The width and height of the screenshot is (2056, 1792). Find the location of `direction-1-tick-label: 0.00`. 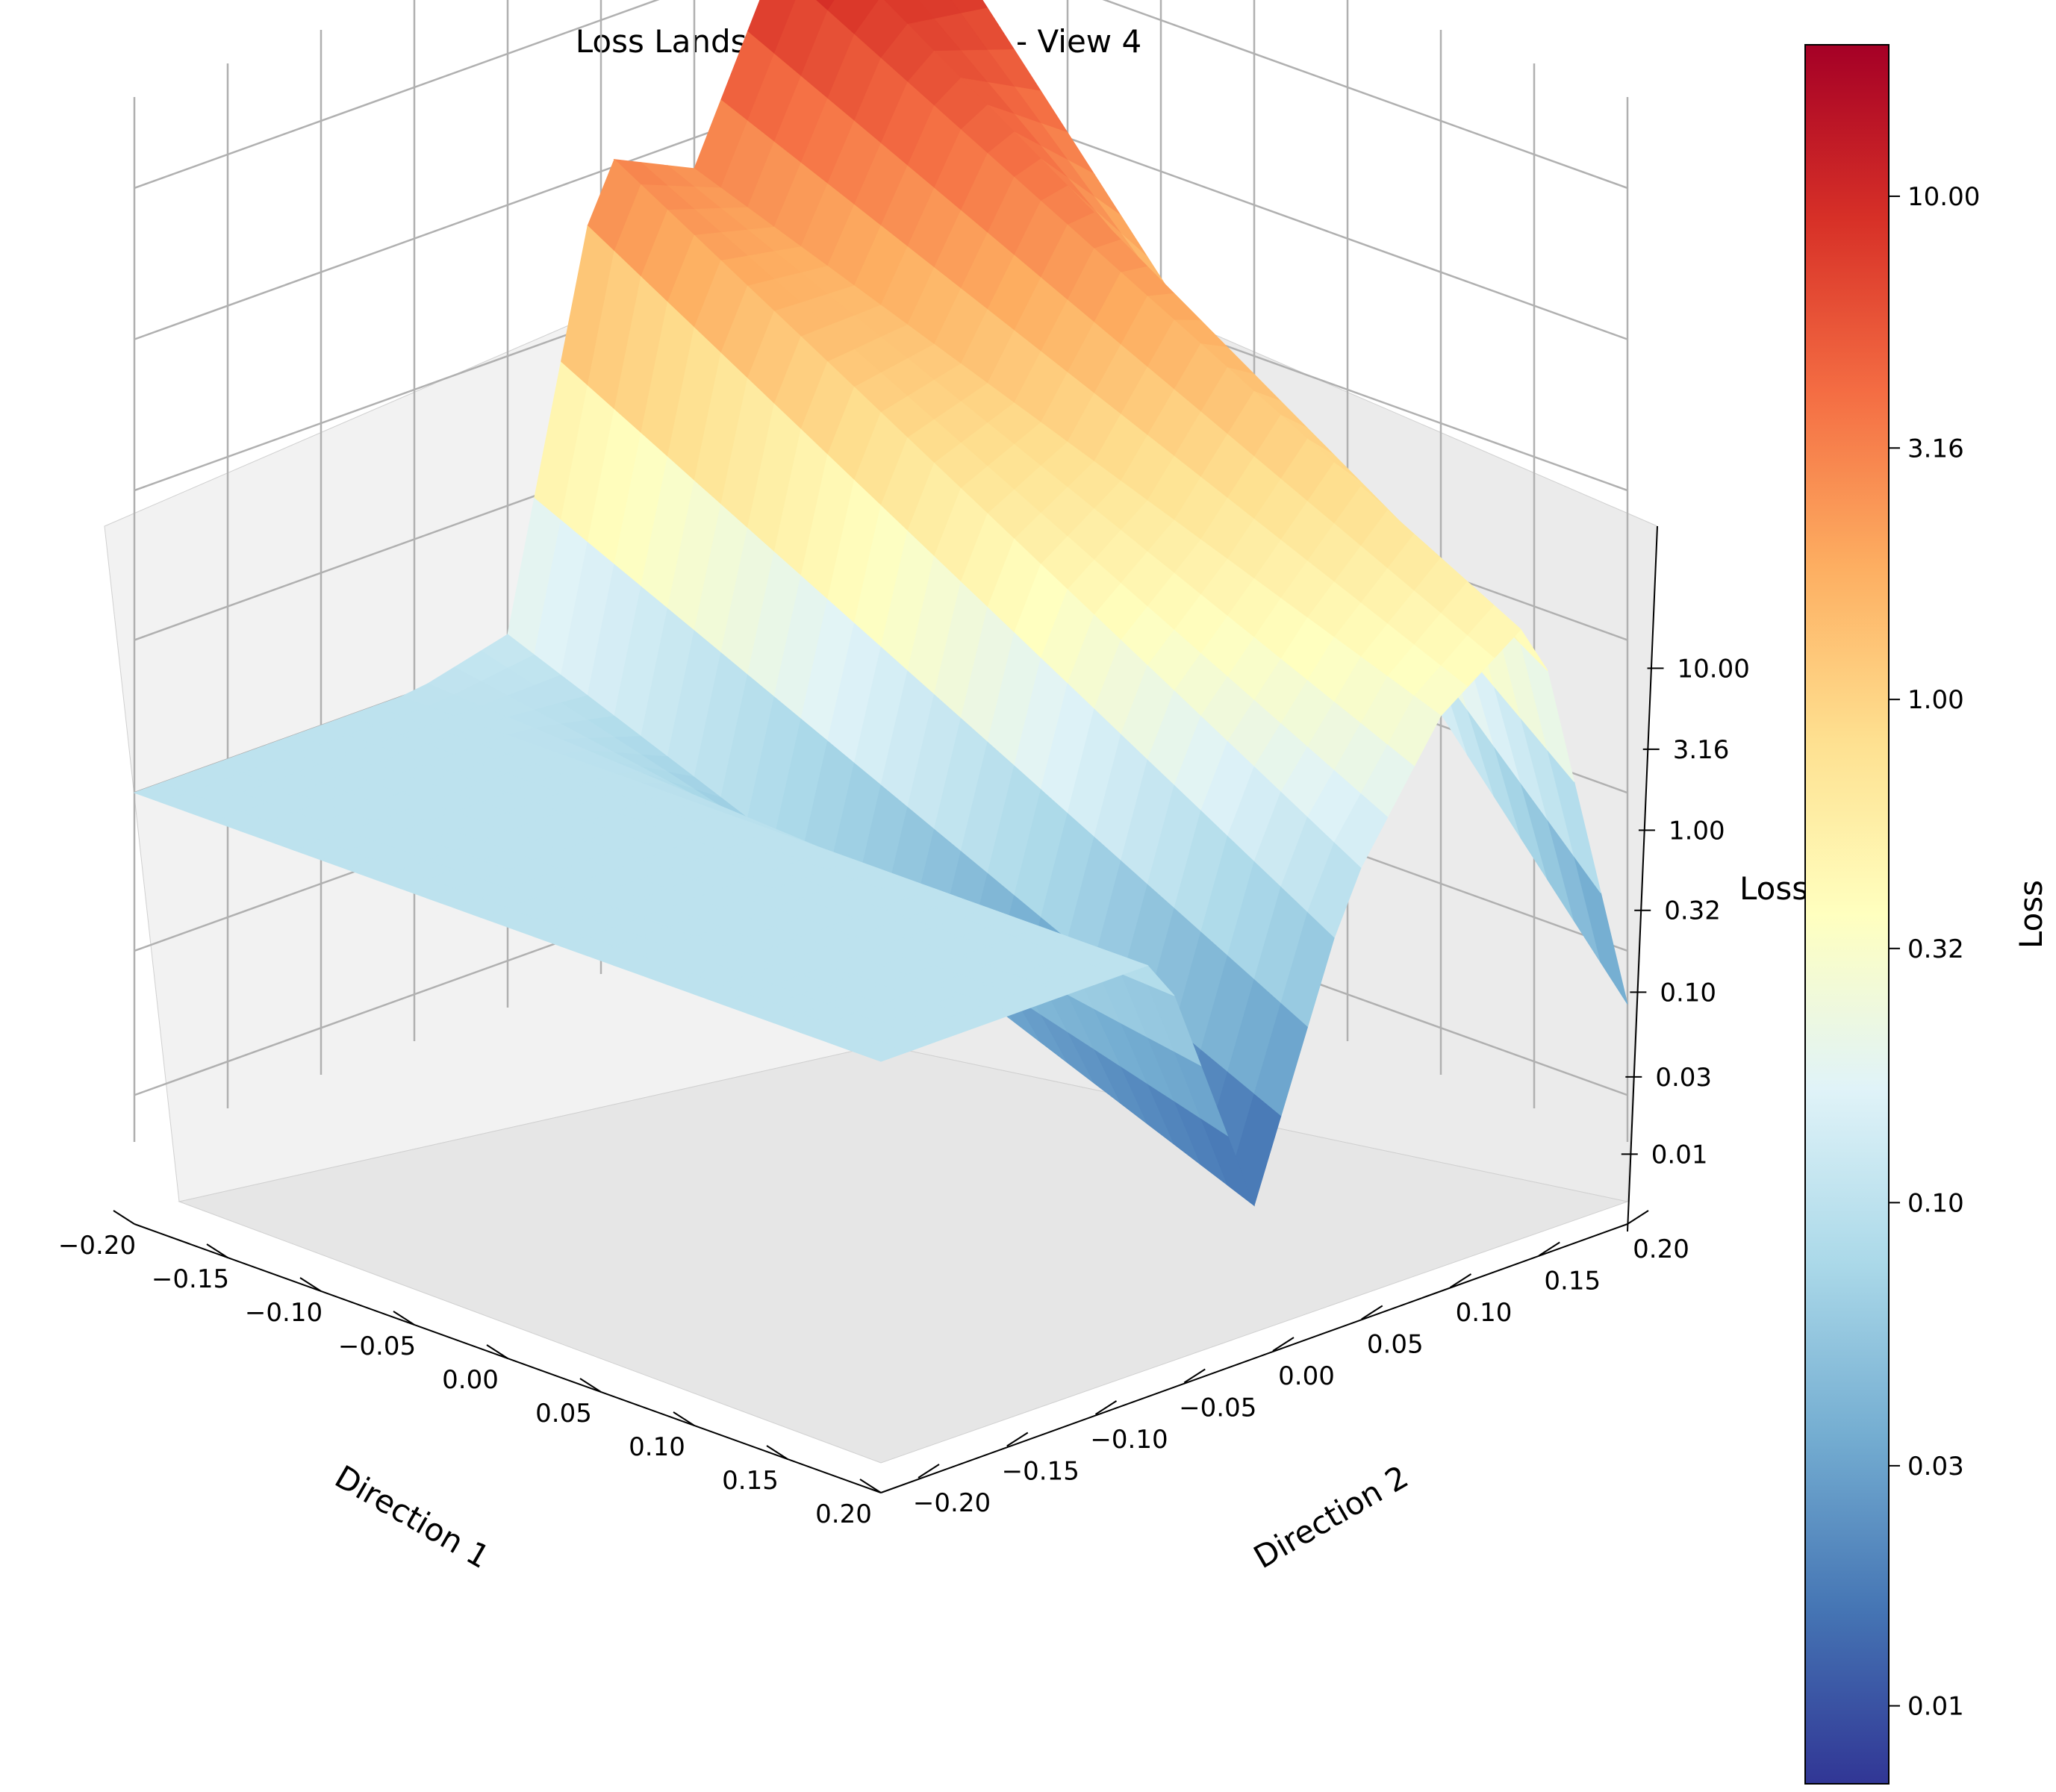

direction-1-tick-label: 0.00 is located at coordinates (470, 1380).